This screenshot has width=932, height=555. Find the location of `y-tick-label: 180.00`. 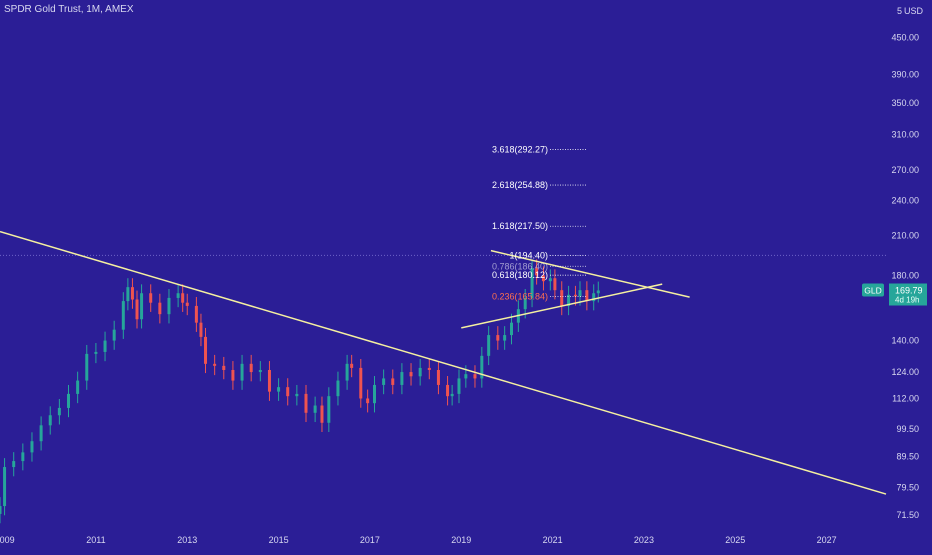

y-tick-label: 180.00 is located at coordinates (905, 275).